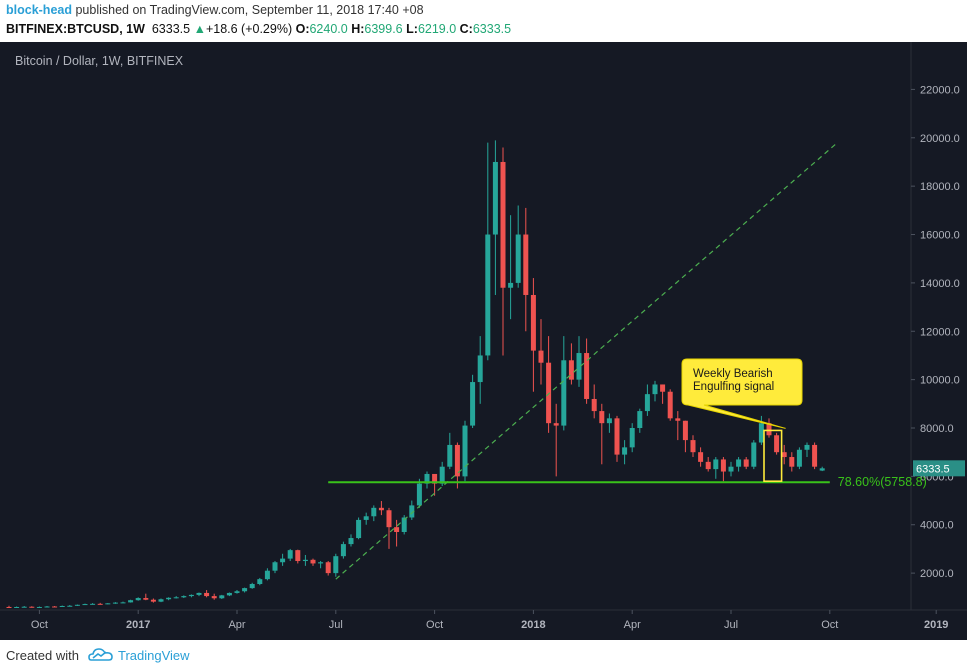  I want to click on tradingview-brand: TradingView, so click(154, 655).